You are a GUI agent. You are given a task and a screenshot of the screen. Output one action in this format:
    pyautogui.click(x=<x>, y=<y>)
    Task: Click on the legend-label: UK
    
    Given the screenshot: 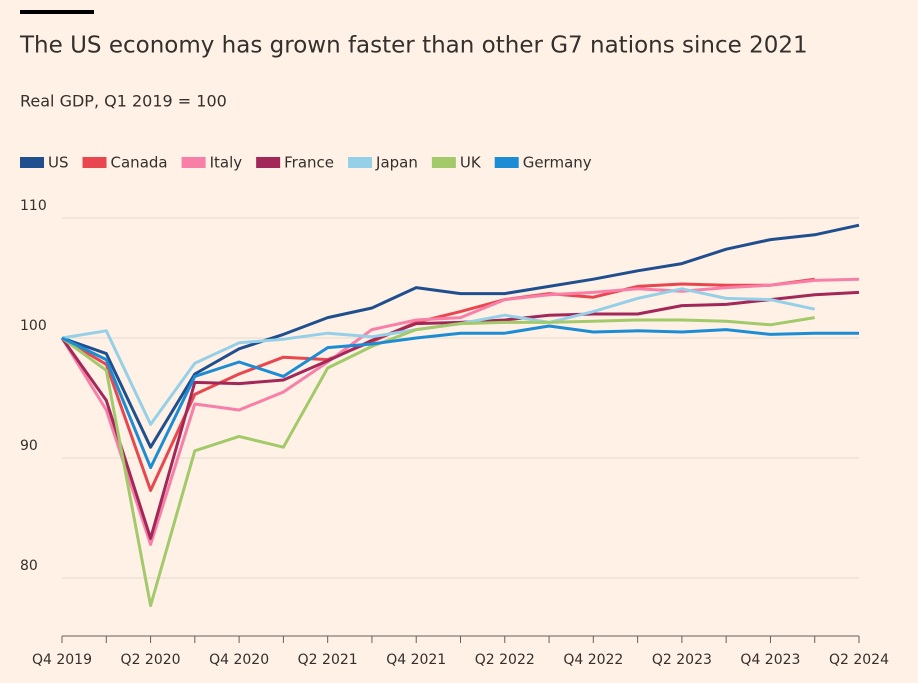 What is the action you would take?
    pyautogui.click(x=471, y=163)
    